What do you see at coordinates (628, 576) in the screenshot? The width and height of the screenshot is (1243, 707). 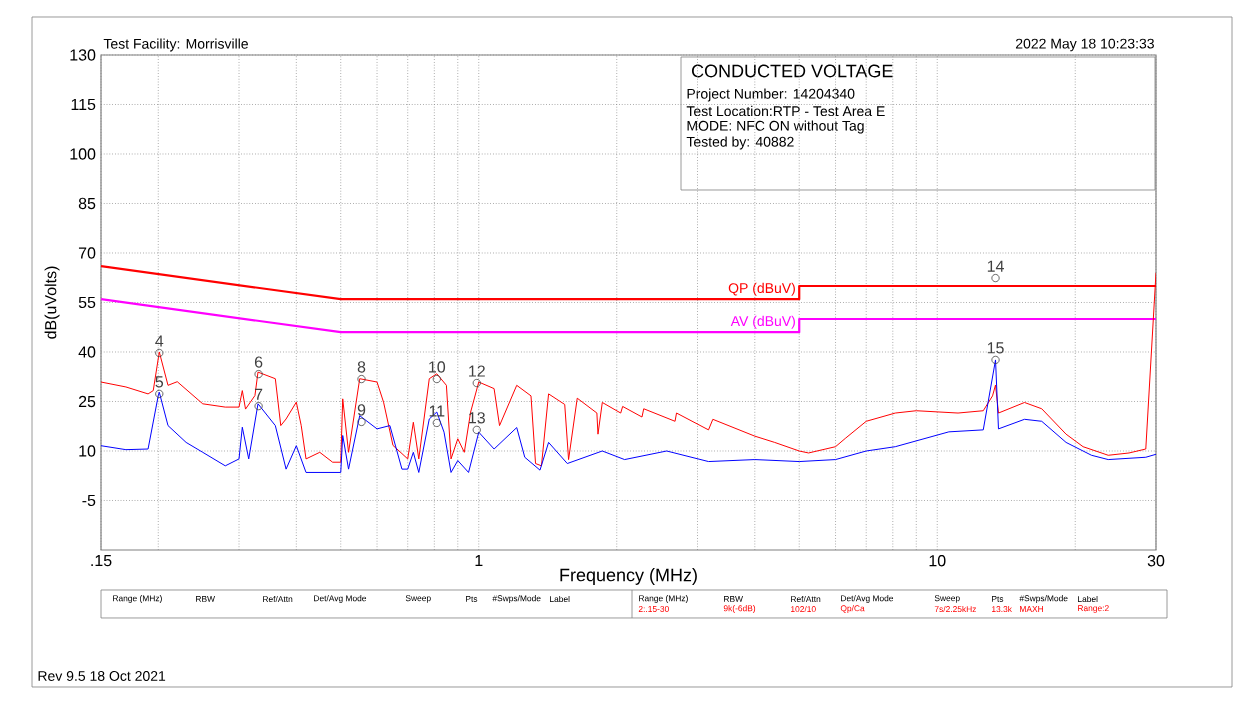 I see `x-axis-title: Frequency (MHz)` at bounding box center [628, 576].